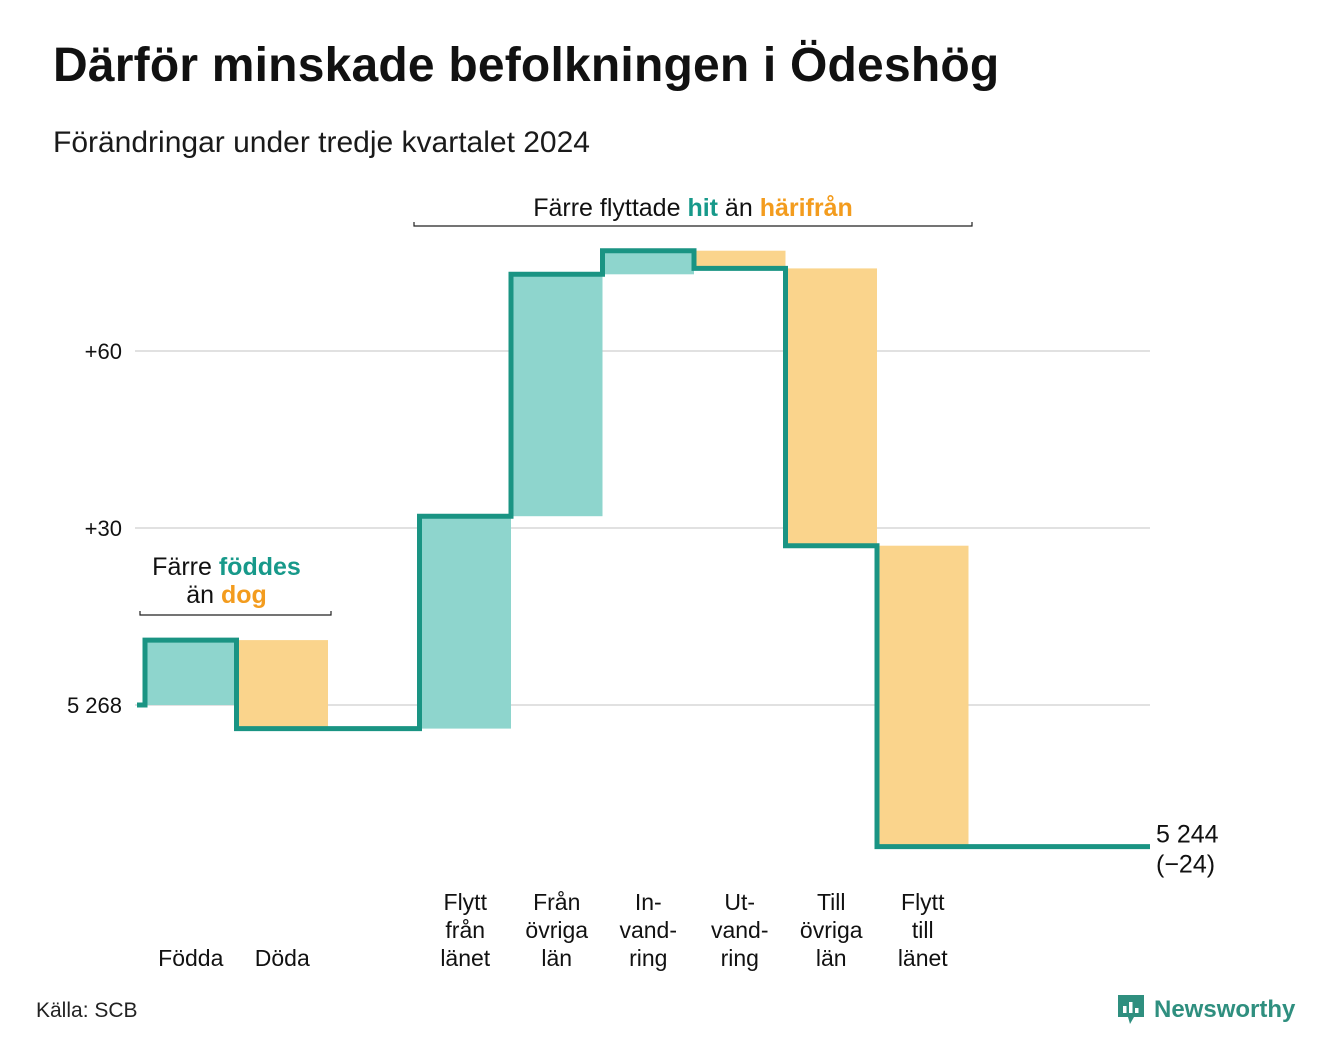 Image resolution: width=1340 pixels, height=1060 pixels. Describe the element at coordinates (1225, 1009) in the screenshot. I see `brand-name: Newsworthy` at that location.